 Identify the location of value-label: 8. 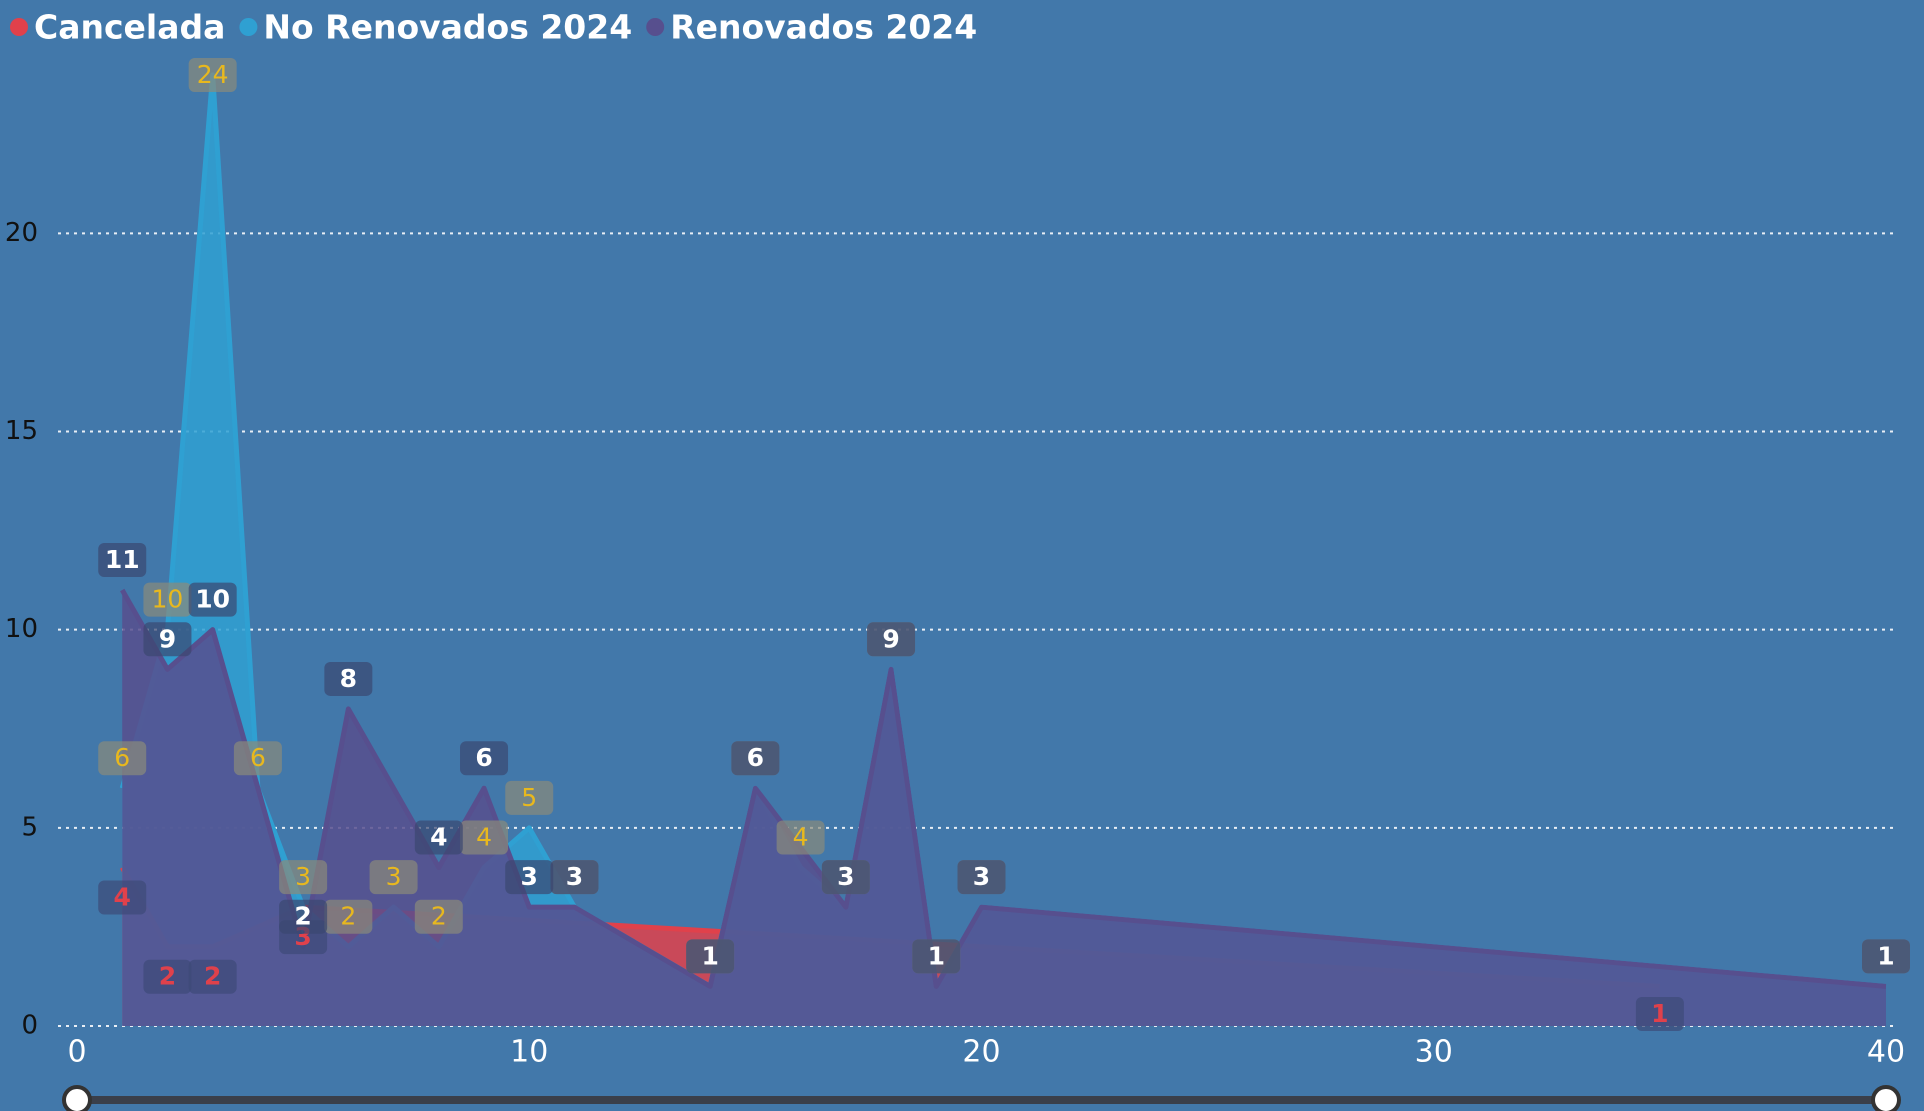
(348, 678).